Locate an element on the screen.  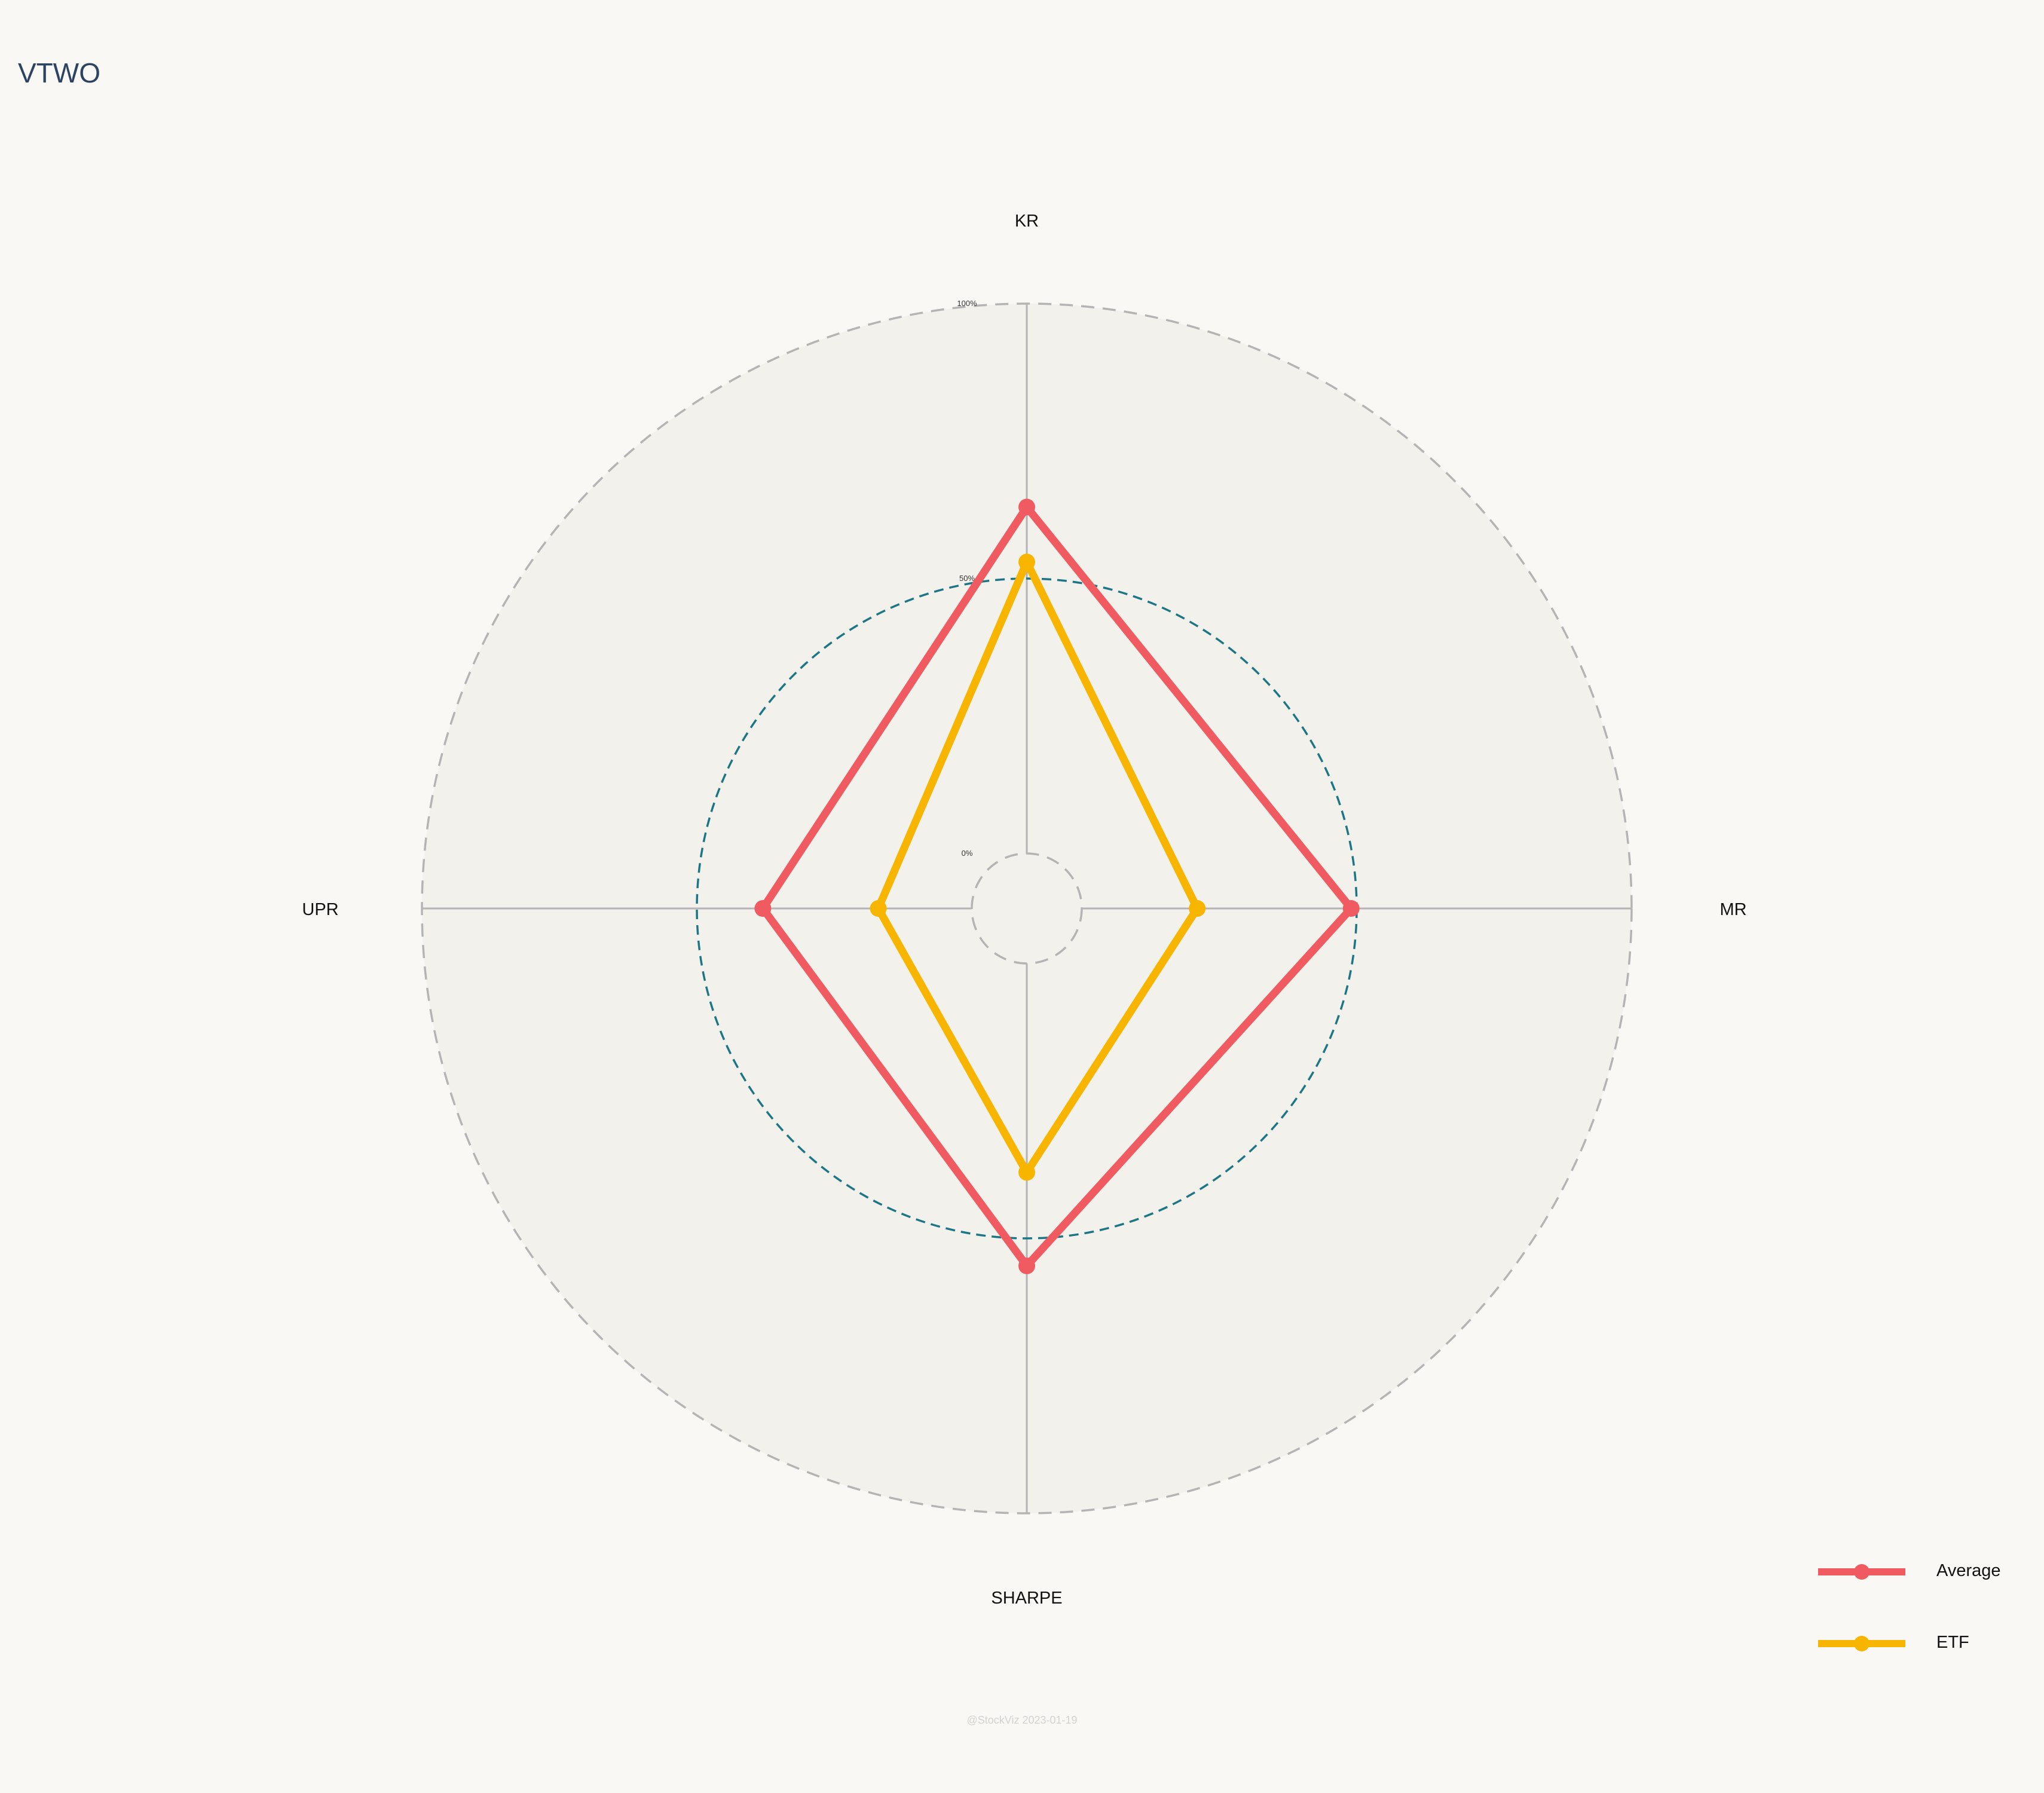
legend-marker-average is located at coordinates (1861, 1572).